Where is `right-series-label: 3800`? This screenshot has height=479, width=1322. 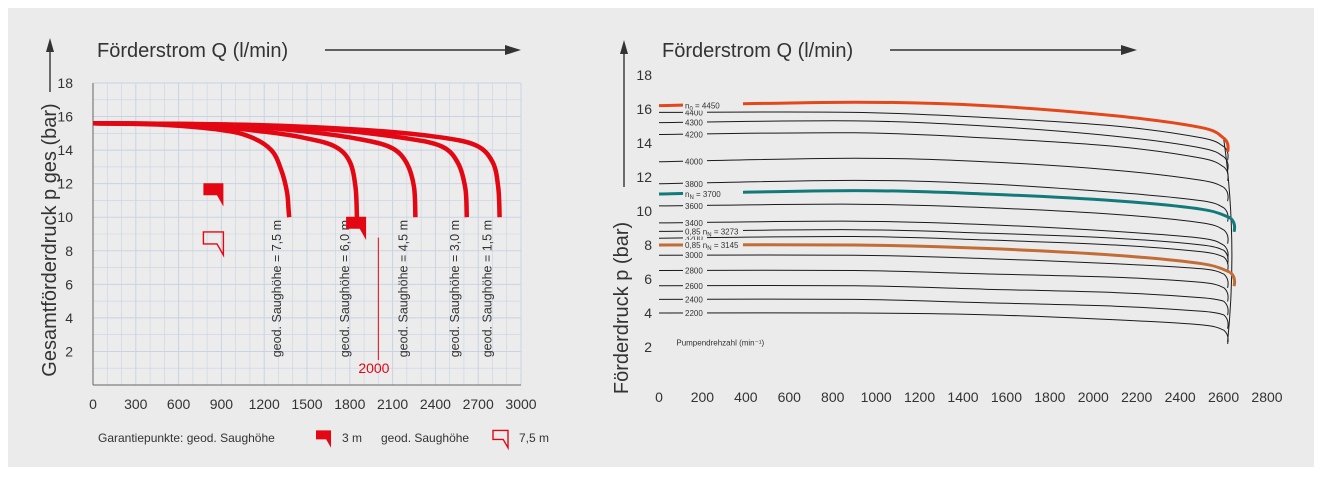 right-series-label: 3800 is located at coordinates (694, 184).